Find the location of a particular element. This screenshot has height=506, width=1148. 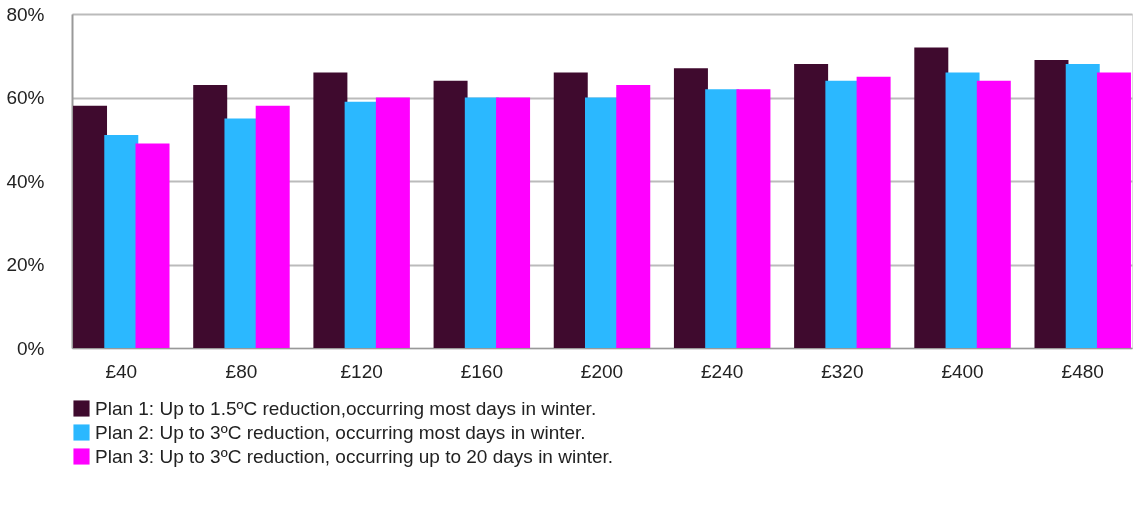

x-tick-label: £80 is located at coordinates (241, 371).